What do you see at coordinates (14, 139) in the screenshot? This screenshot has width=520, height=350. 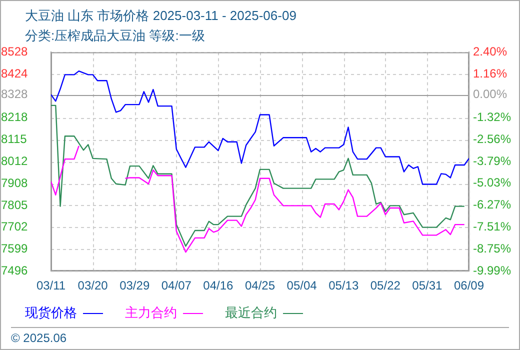 I see `y-tick-label: 8115` at bounding box center [14, 139].